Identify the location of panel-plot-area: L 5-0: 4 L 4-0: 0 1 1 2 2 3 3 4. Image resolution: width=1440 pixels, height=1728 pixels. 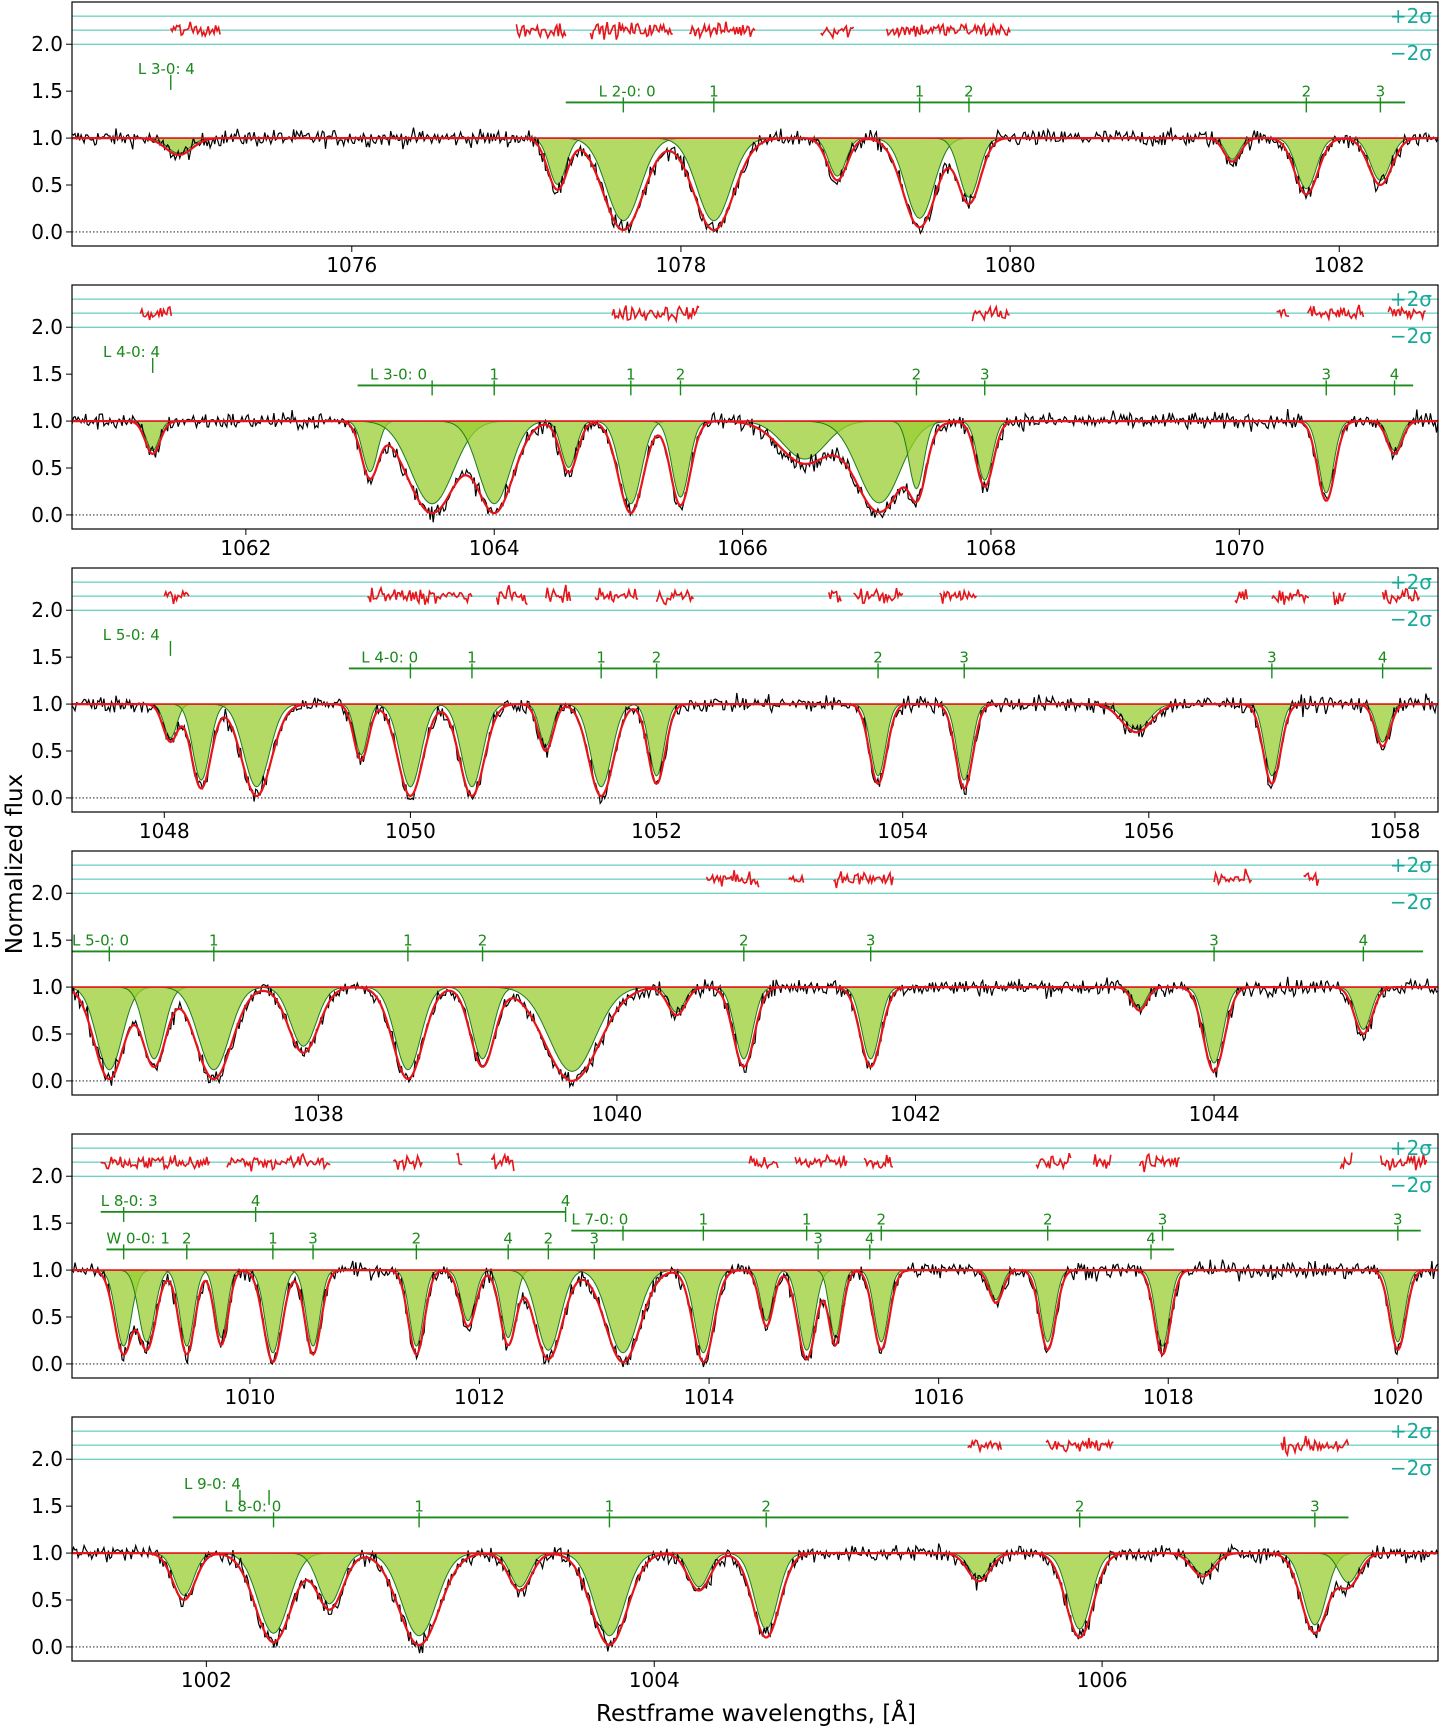
(755, 693).